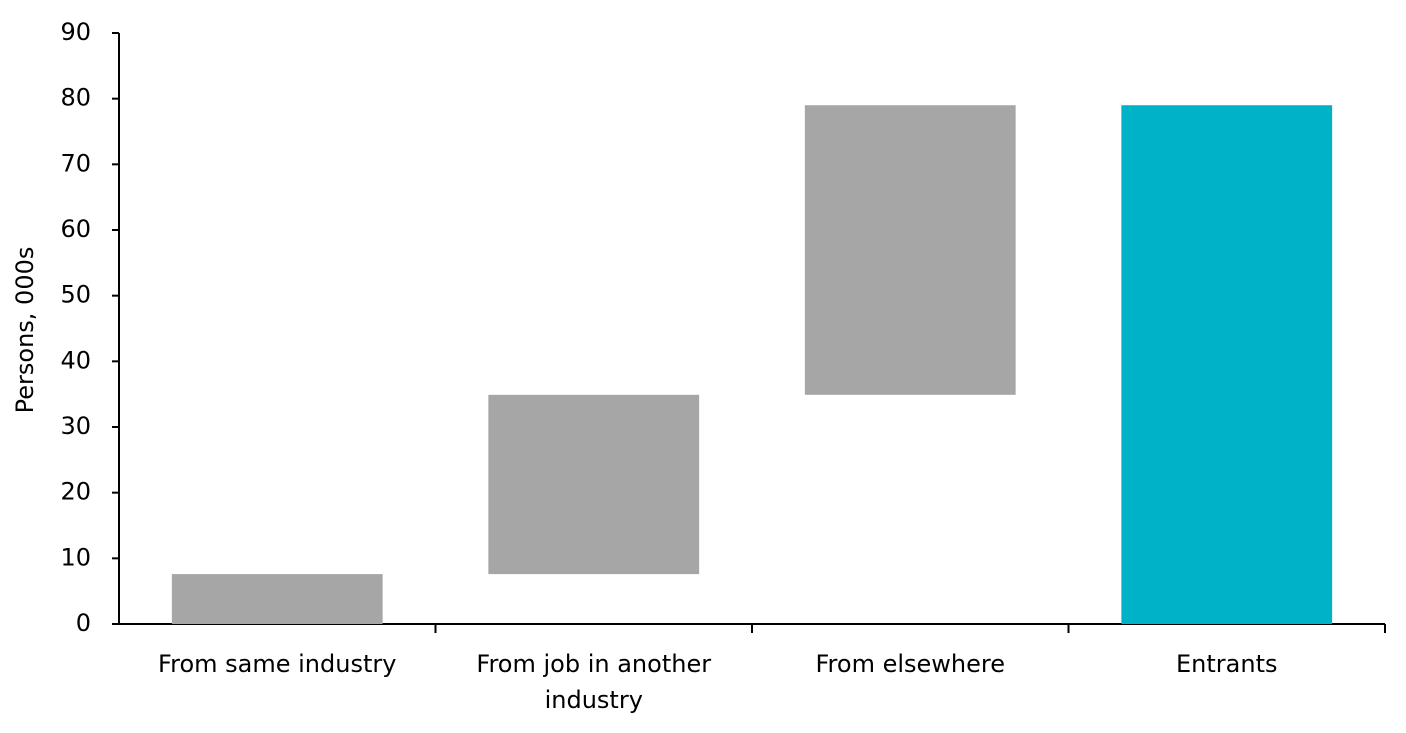 This screenshot has height=733, width=1406. What do you see at coordinates (83, 623) in the screenshot?
I see `y-tick-label: 0` at bounding box center [83, 623].